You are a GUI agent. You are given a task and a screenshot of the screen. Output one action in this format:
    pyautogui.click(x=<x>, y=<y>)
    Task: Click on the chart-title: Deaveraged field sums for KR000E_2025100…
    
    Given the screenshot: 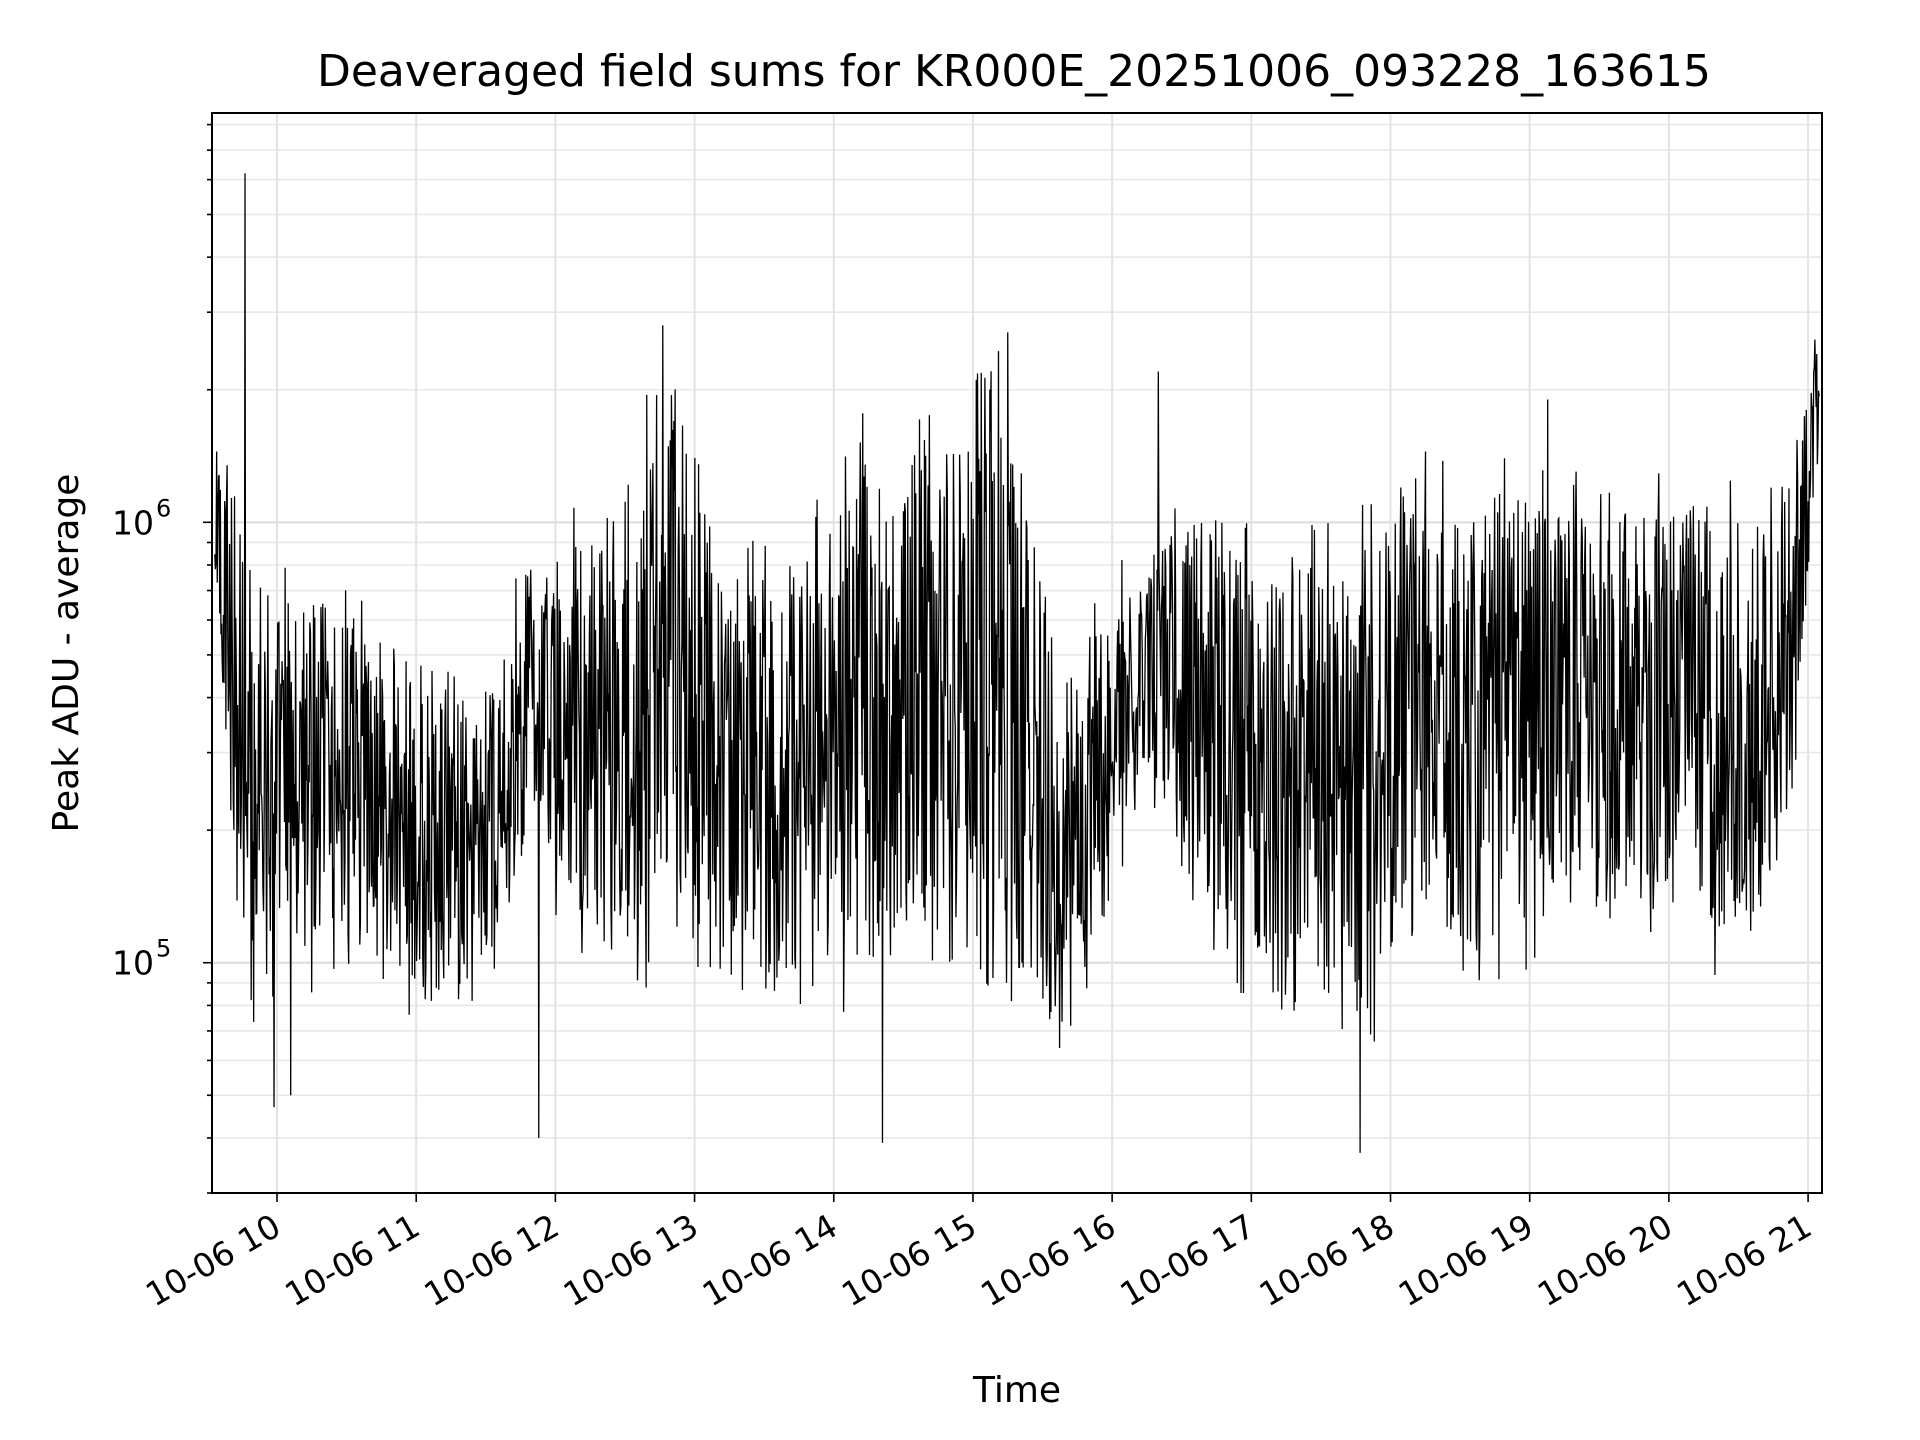 What is the action you would take?
    pyautogui.click(x=1014, y=71)
    